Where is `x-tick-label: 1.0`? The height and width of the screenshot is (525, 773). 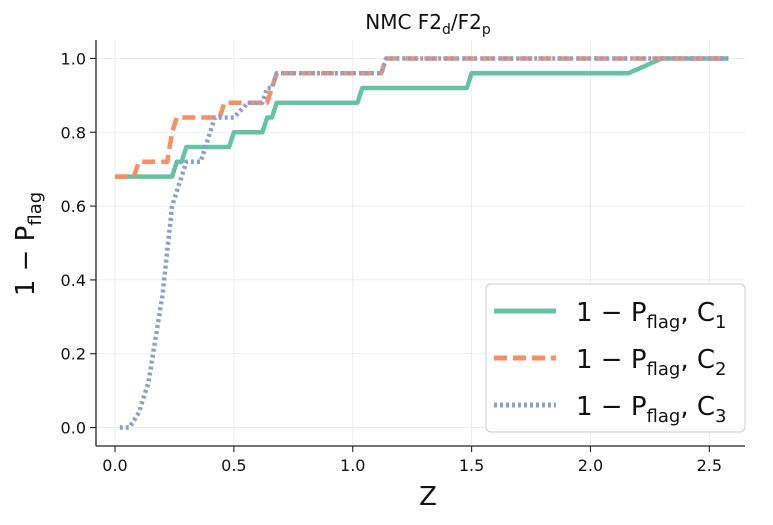 x-tick-label: 1.0 is located at coordinates (352, 465).